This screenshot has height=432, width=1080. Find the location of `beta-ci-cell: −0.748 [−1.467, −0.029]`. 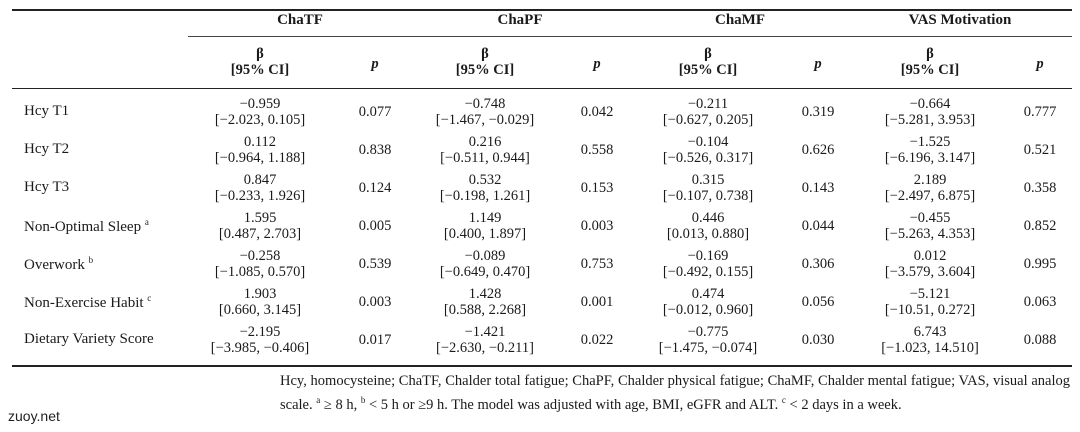

beta-ci-cell: −0.748 [−1.467, −0.029] is located at coordinates (485, 112).